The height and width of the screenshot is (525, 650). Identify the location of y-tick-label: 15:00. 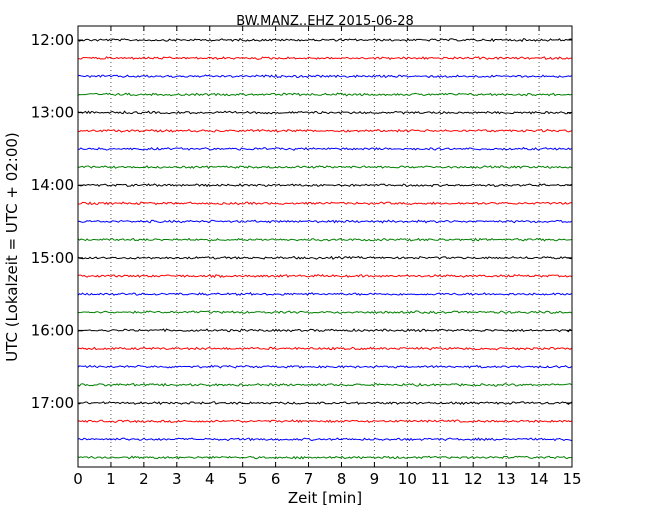
(52, 258).